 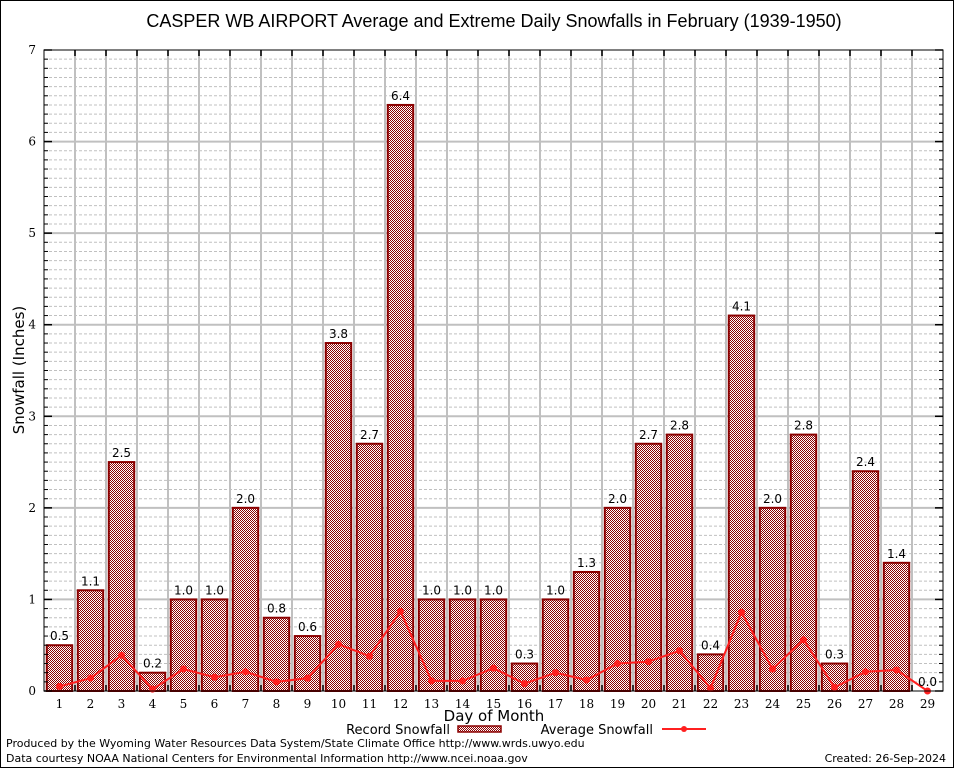 I want to click on bar-value-label: 0.8, so click(x=276, y=609).